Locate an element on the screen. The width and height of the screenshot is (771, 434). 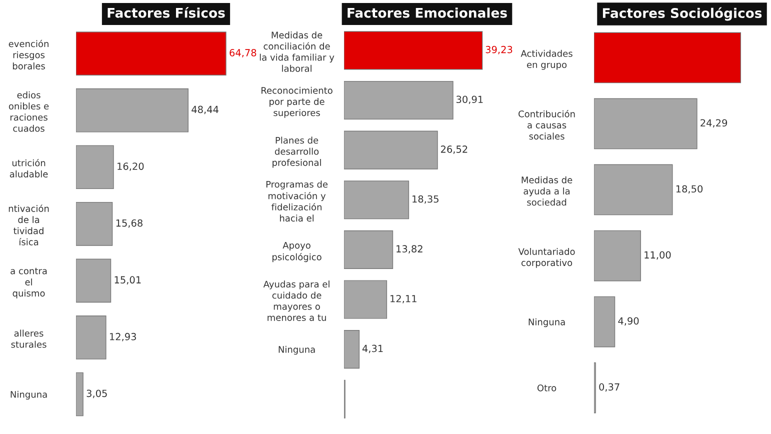
y-tick-label: evención riesgos borales is located at coordinates (28, 55).